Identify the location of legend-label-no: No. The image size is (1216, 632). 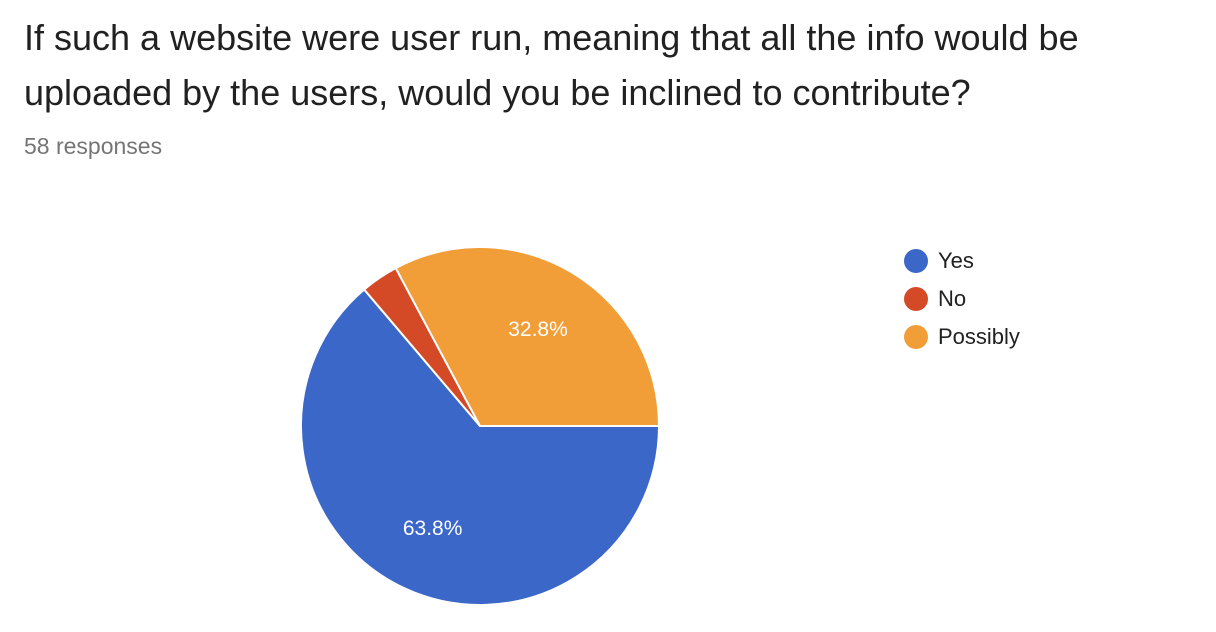
(952, 298).